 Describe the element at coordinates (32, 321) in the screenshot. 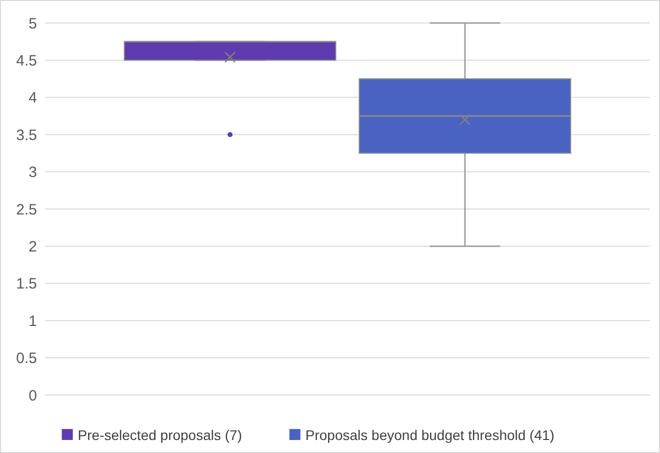

I see `y-tick-label: 1` at that location.